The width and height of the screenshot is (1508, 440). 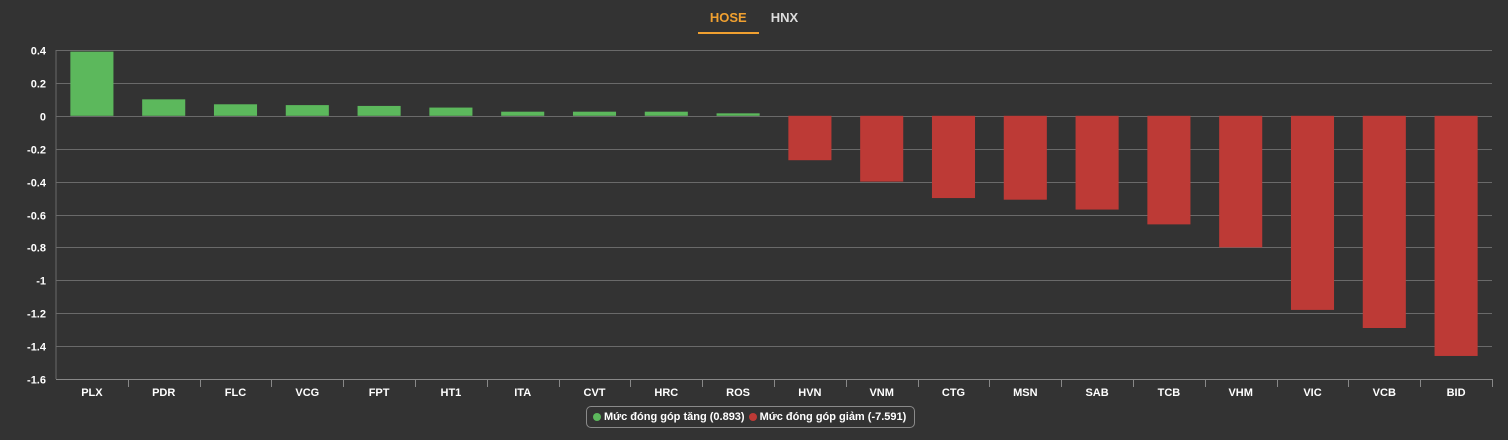 I want to click on tab-hnx: HNX, so click(x=784, y=17).